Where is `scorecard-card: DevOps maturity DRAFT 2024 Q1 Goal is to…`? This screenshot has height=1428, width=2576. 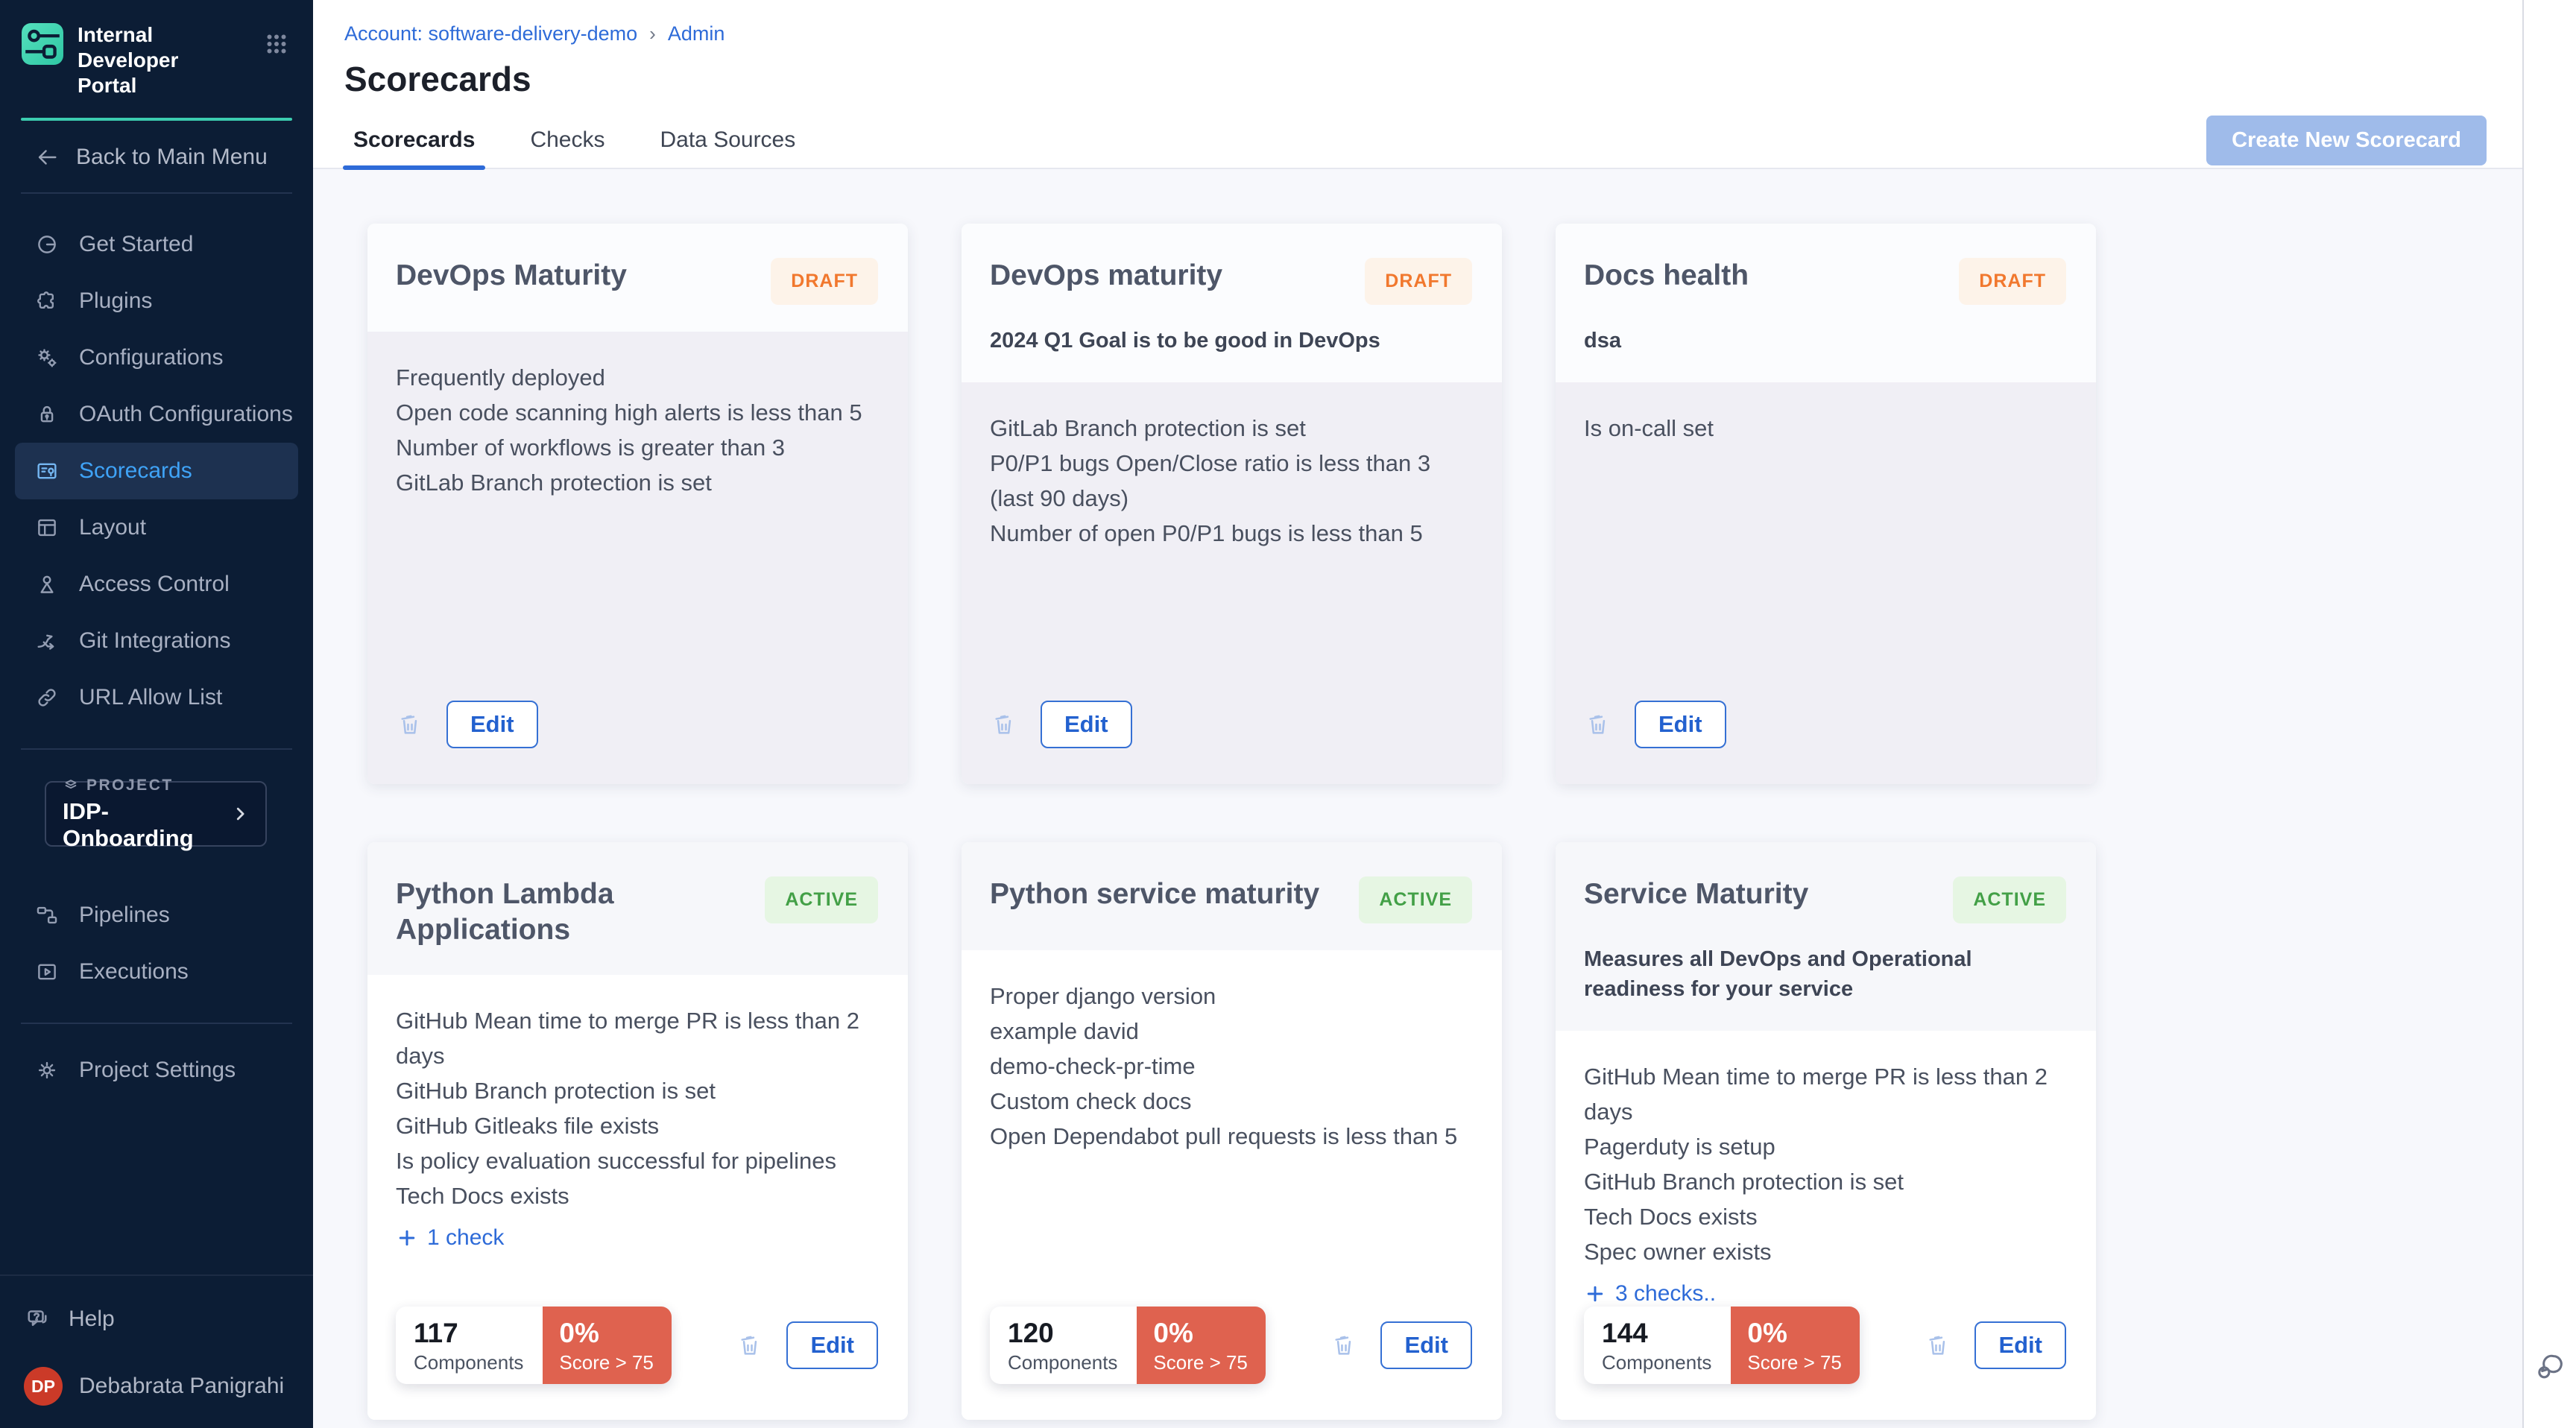
scorecard-card: DevOps maturity DRAFT 2024 Q1 Goal is to… is located at coordinates (1232, 504).